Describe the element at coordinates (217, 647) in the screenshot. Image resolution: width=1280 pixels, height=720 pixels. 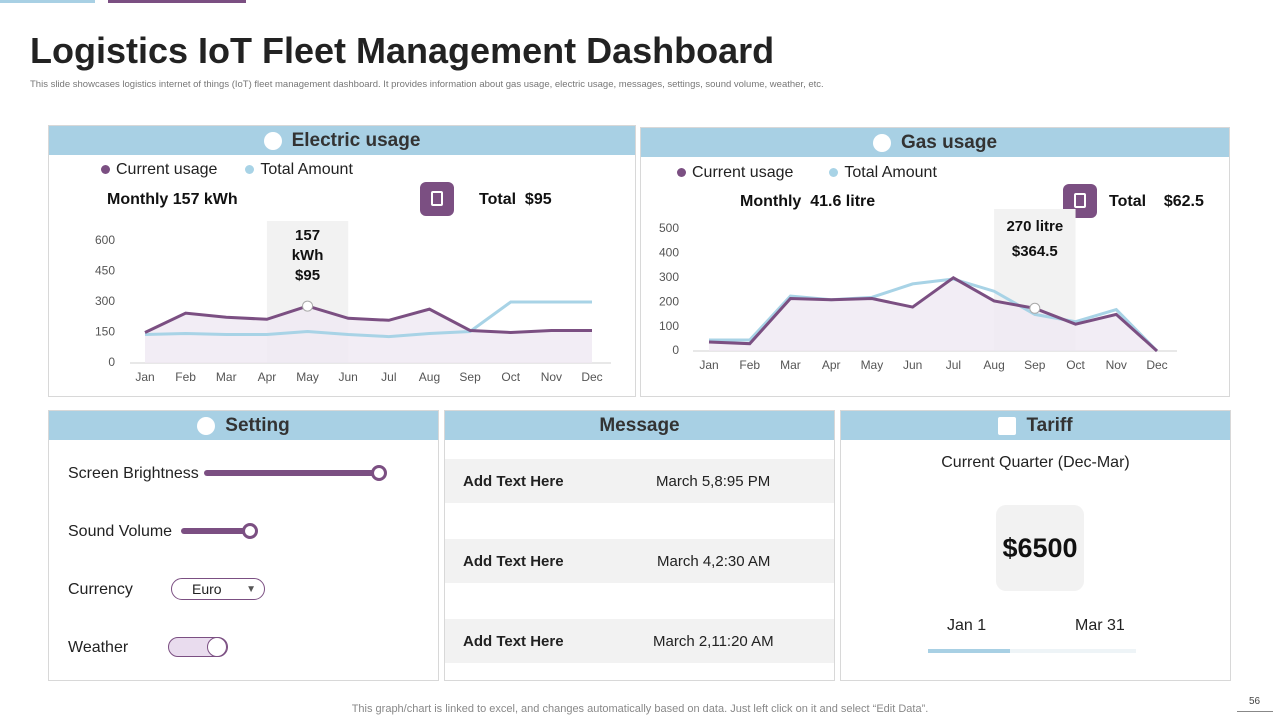
I see `toggle-knob` at that location.